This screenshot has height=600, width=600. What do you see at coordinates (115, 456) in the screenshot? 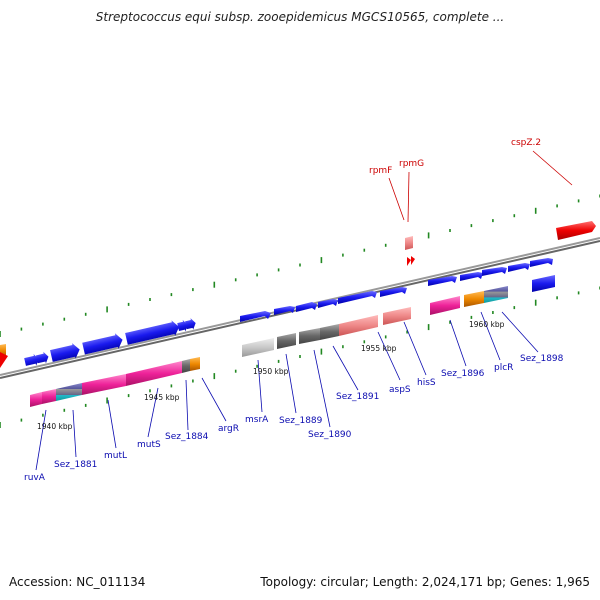
I see `gene-label: mutL` at bounding box center [115, 456].